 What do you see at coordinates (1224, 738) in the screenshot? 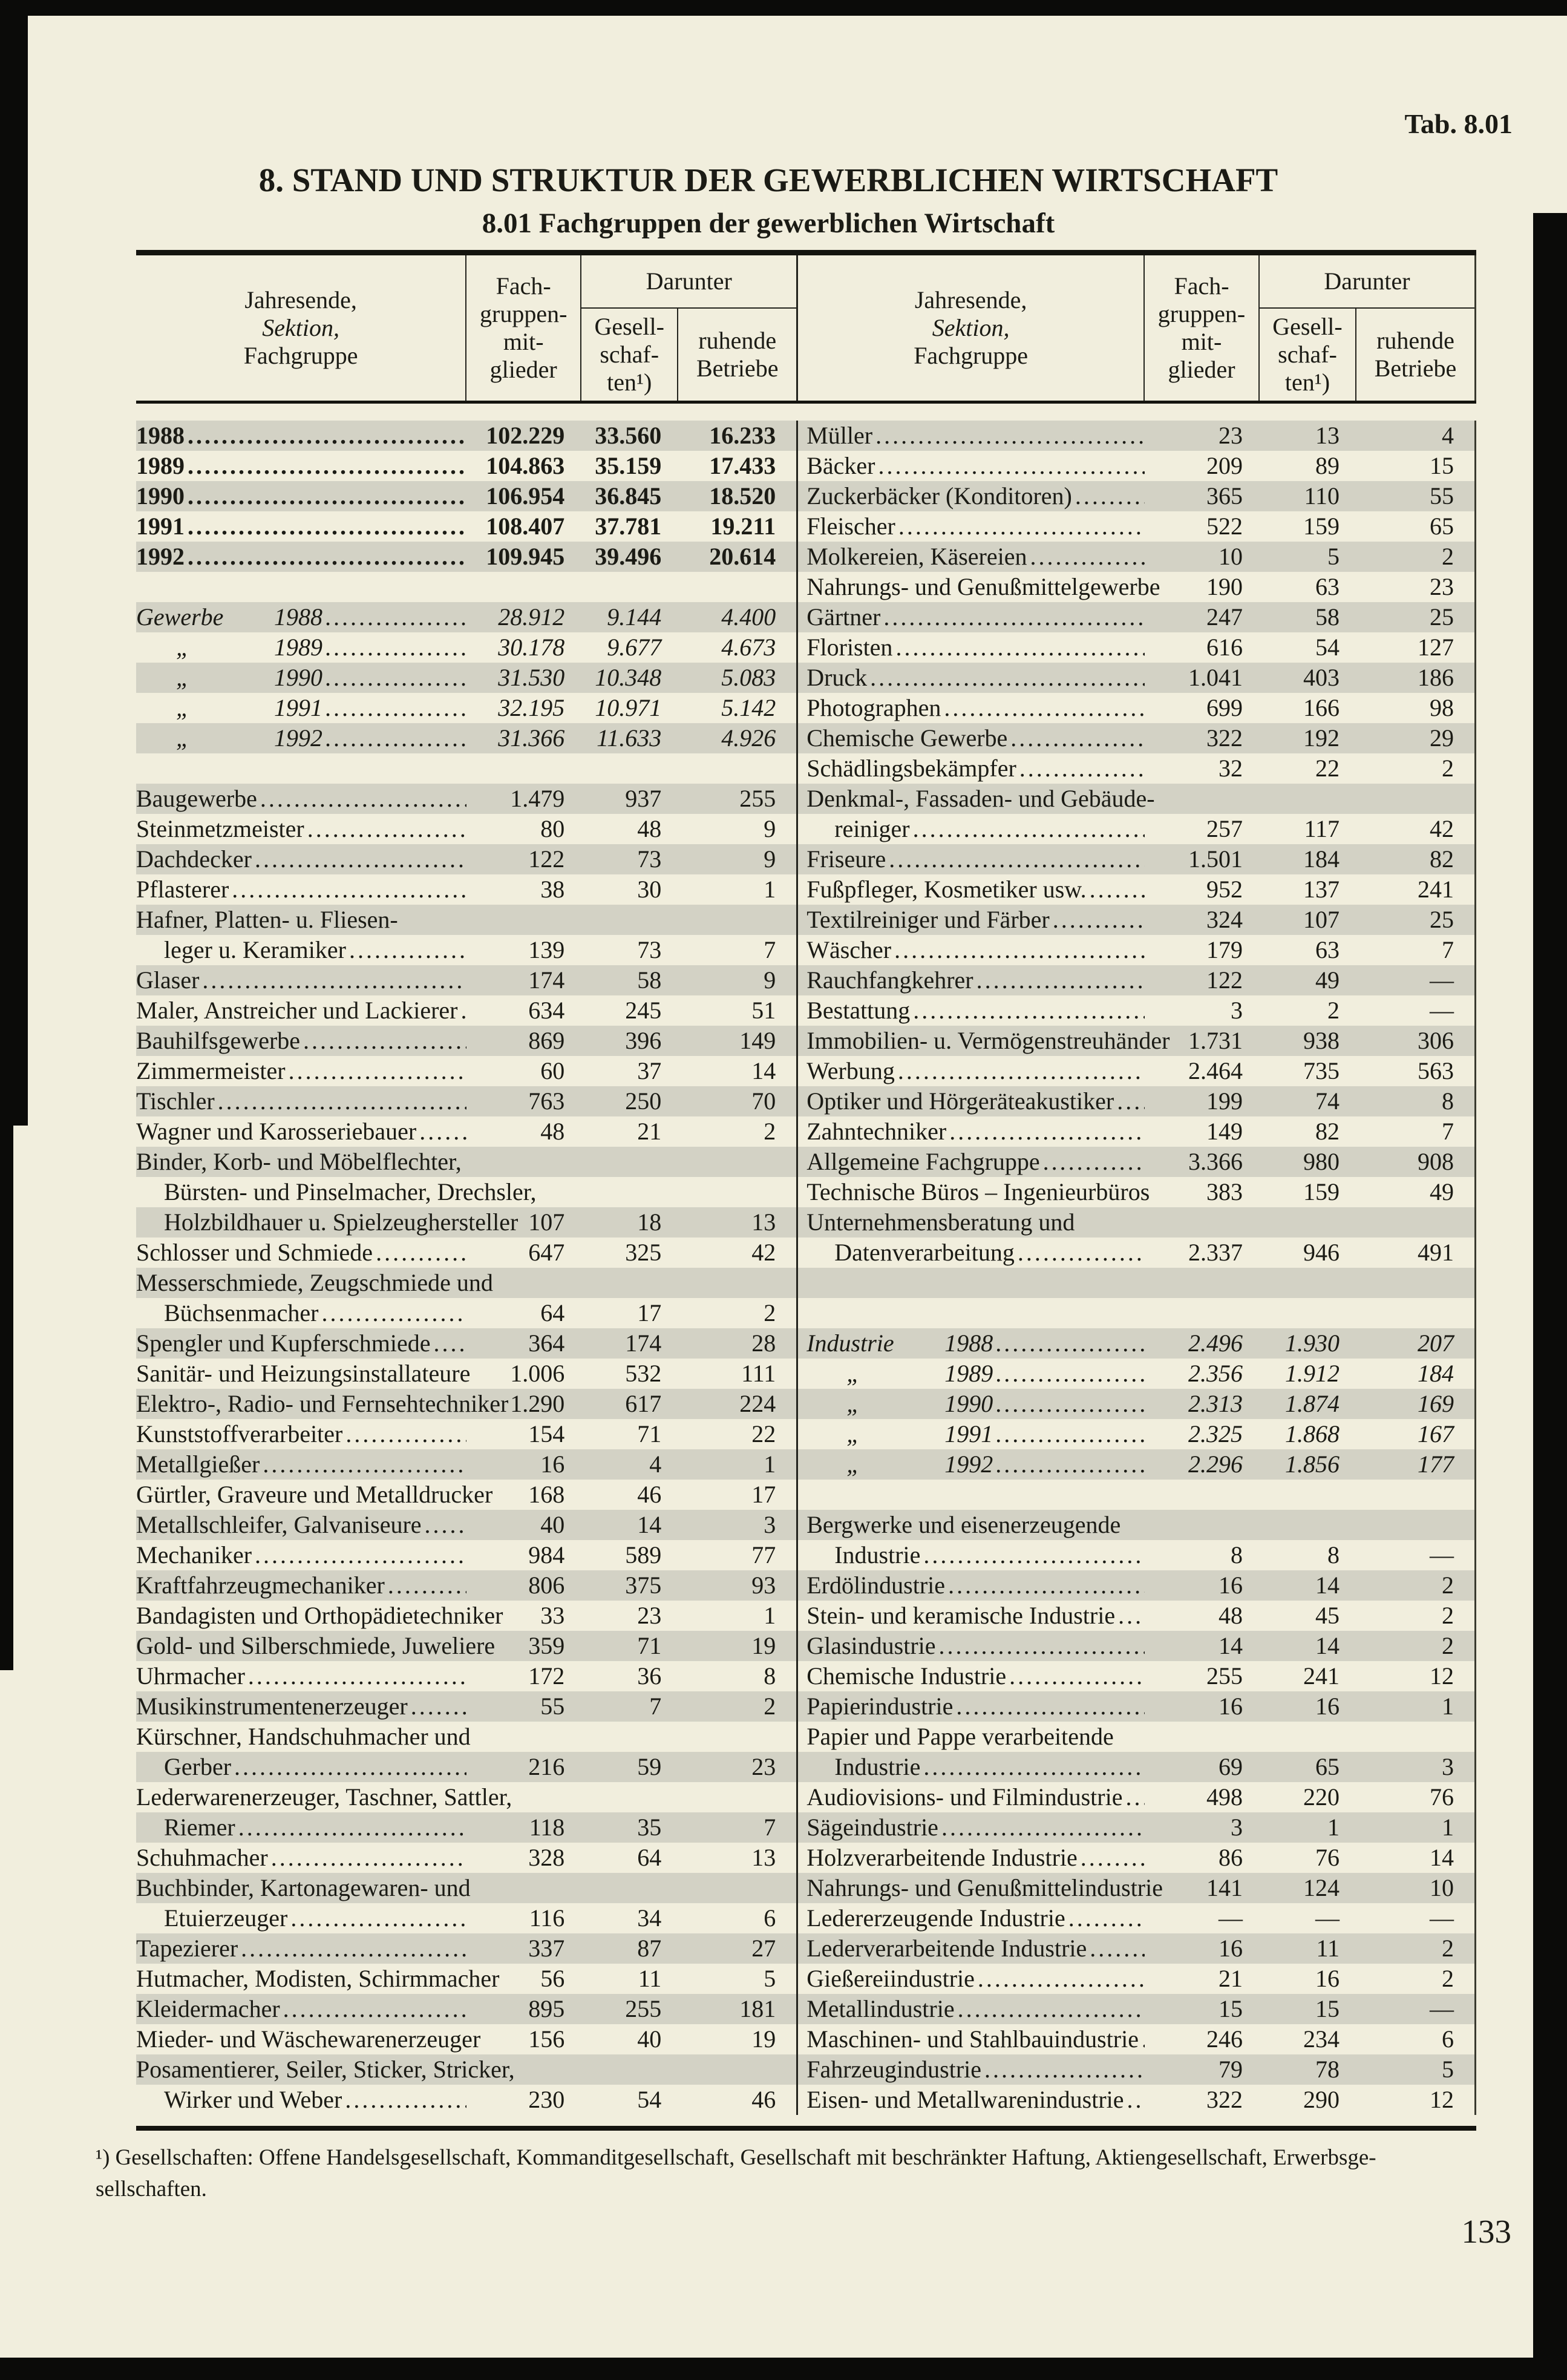
I see `cell-value: 322` at bounding box center [1224, 738].